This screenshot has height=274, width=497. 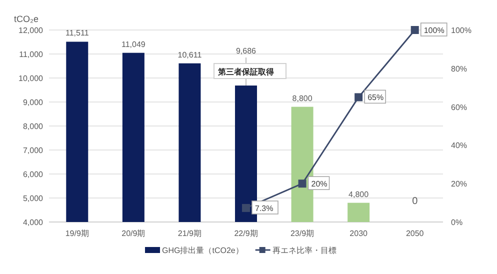 What do you see at coordinates (33, 150) in the screenshot?
I see `y-tick-label: 7,000` at bounding box center [33, 150].